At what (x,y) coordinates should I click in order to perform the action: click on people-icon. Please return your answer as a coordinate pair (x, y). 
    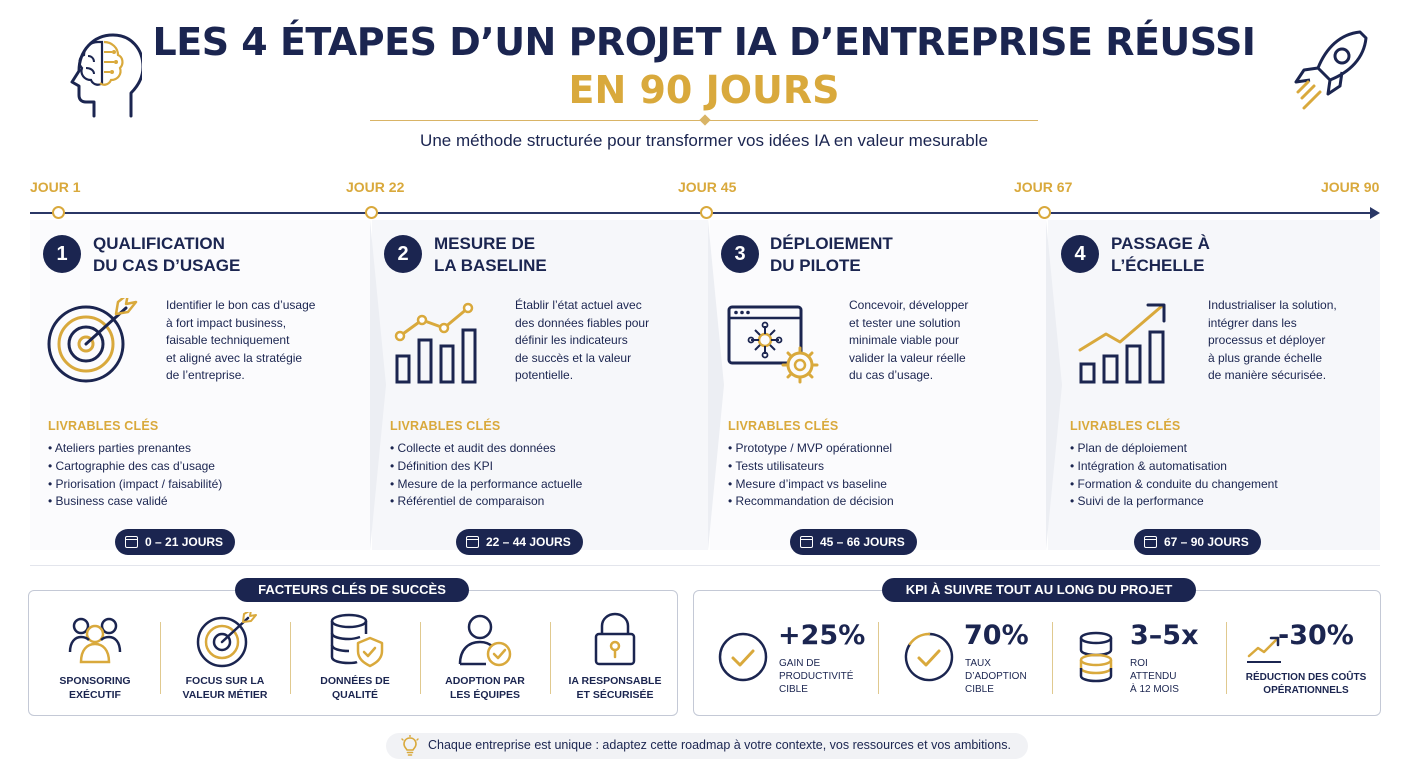
    Looking at the image, I should click on (95, 642).